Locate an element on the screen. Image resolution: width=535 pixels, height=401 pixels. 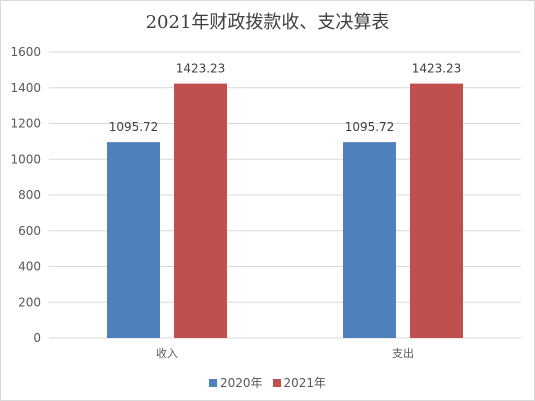
y-tick-label: 0 is located at coordinates (37, 338).